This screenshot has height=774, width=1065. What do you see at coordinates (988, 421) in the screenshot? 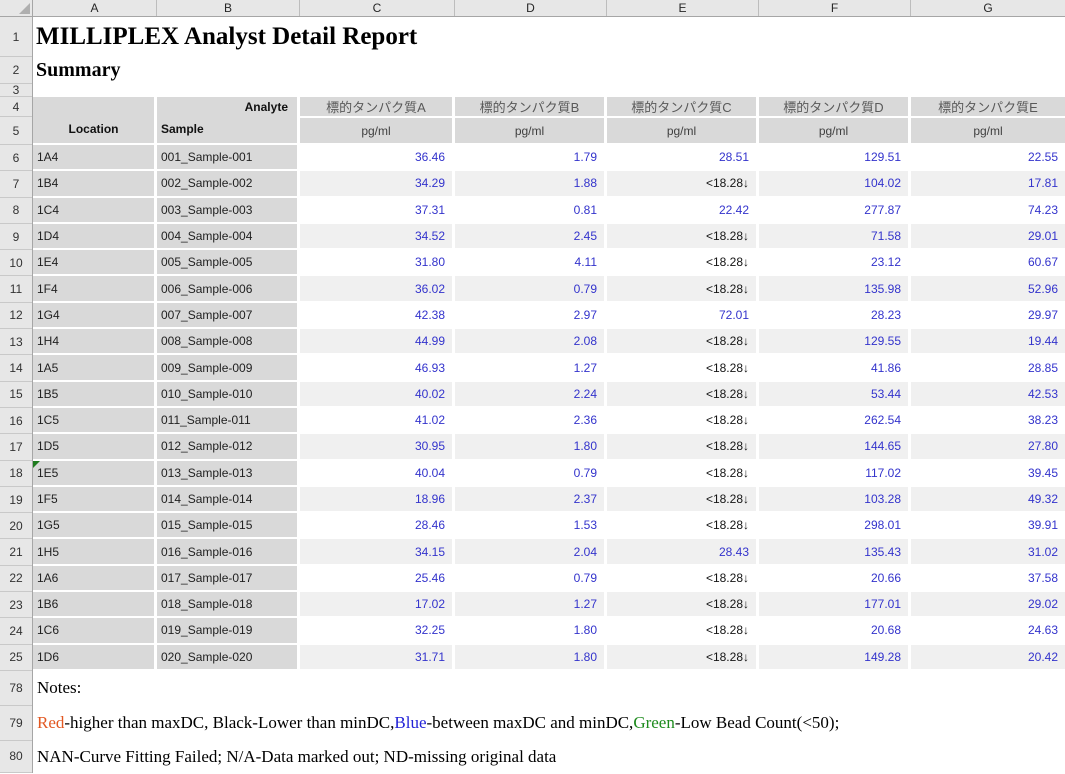
I see `value-cell: 38.23` at bounding box center [988, 421].